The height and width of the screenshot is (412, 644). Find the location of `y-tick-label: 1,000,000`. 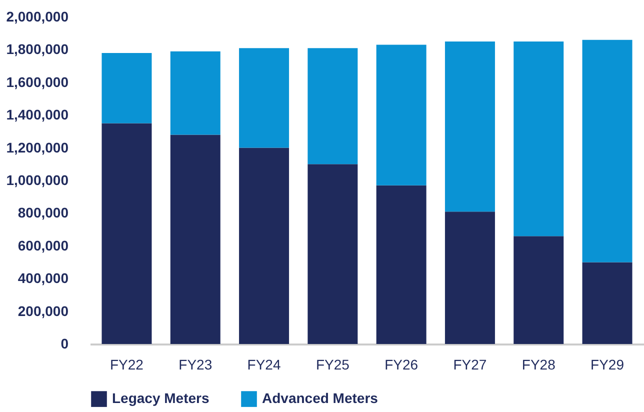

y-tick-label: 1,000,000 is located at coordinates (37, 180).